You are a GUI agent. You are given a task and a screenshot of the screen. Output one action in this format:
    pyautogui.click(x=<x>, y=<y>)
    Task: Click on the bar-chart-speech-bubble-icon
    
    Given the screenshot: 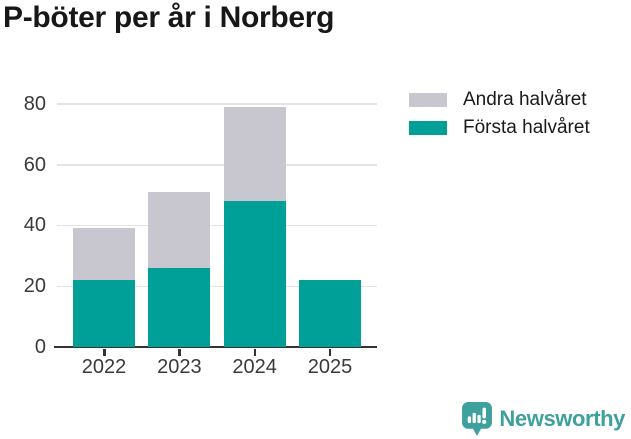 What is the action you would take?
    pyautogui.click(x=477, y=419)
    